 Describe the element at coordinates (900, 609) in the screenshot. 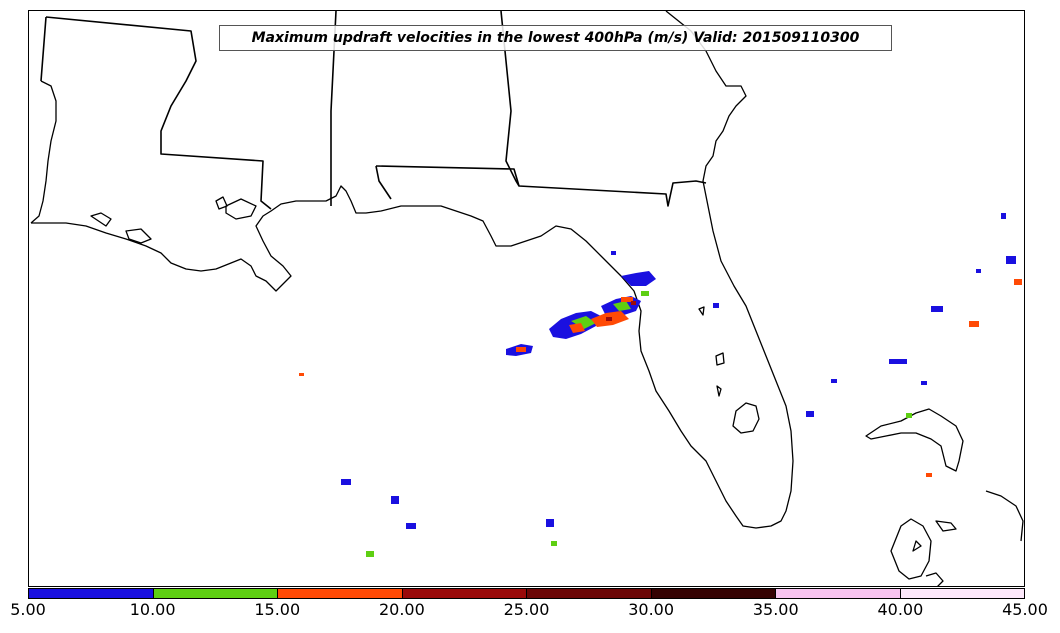

I see `colorbar-tick-label: 40.00` at that location.